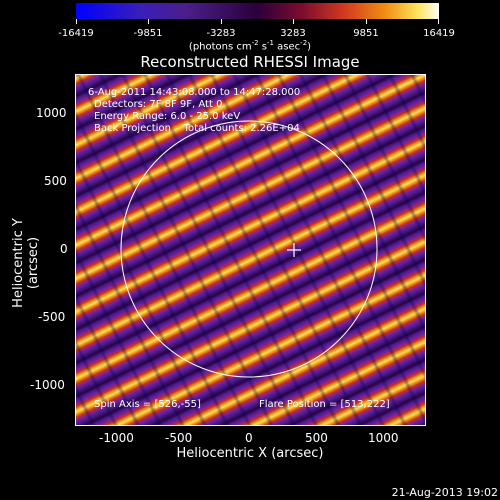 Image resolution: width=500 pixels, height=500 pixels. What do you see at coordinates (55, 181) in the screenshot?
I see `y-tick-label: 500` at bounding box center [55, 181].